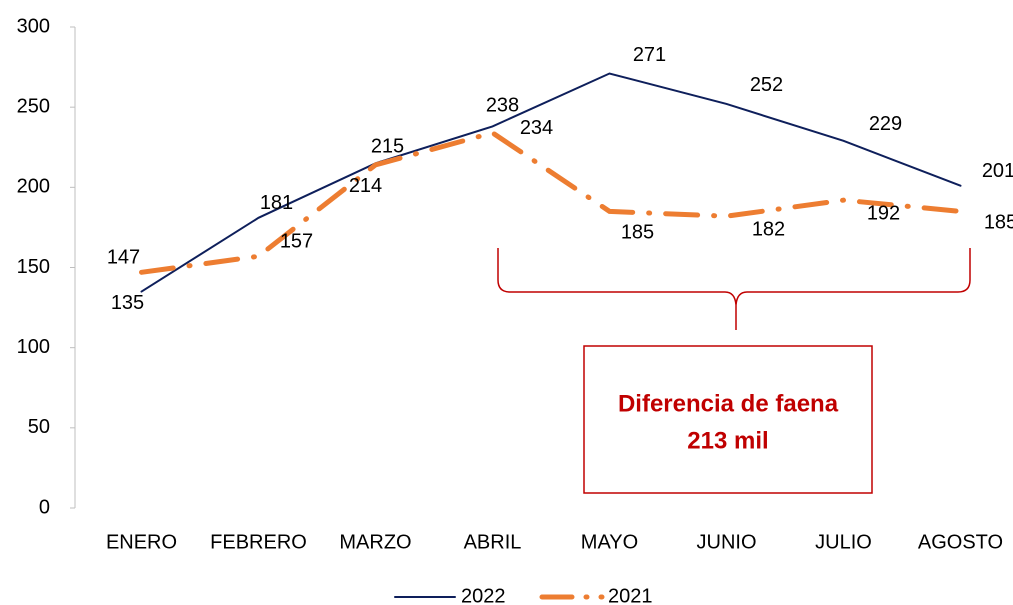 Image resolution: width=1013 pixels, height=605 pixels. What do you see at coordinates (276, 203) in the screenshot?
I see `data-label: 181` at bounding box center [276, 203].